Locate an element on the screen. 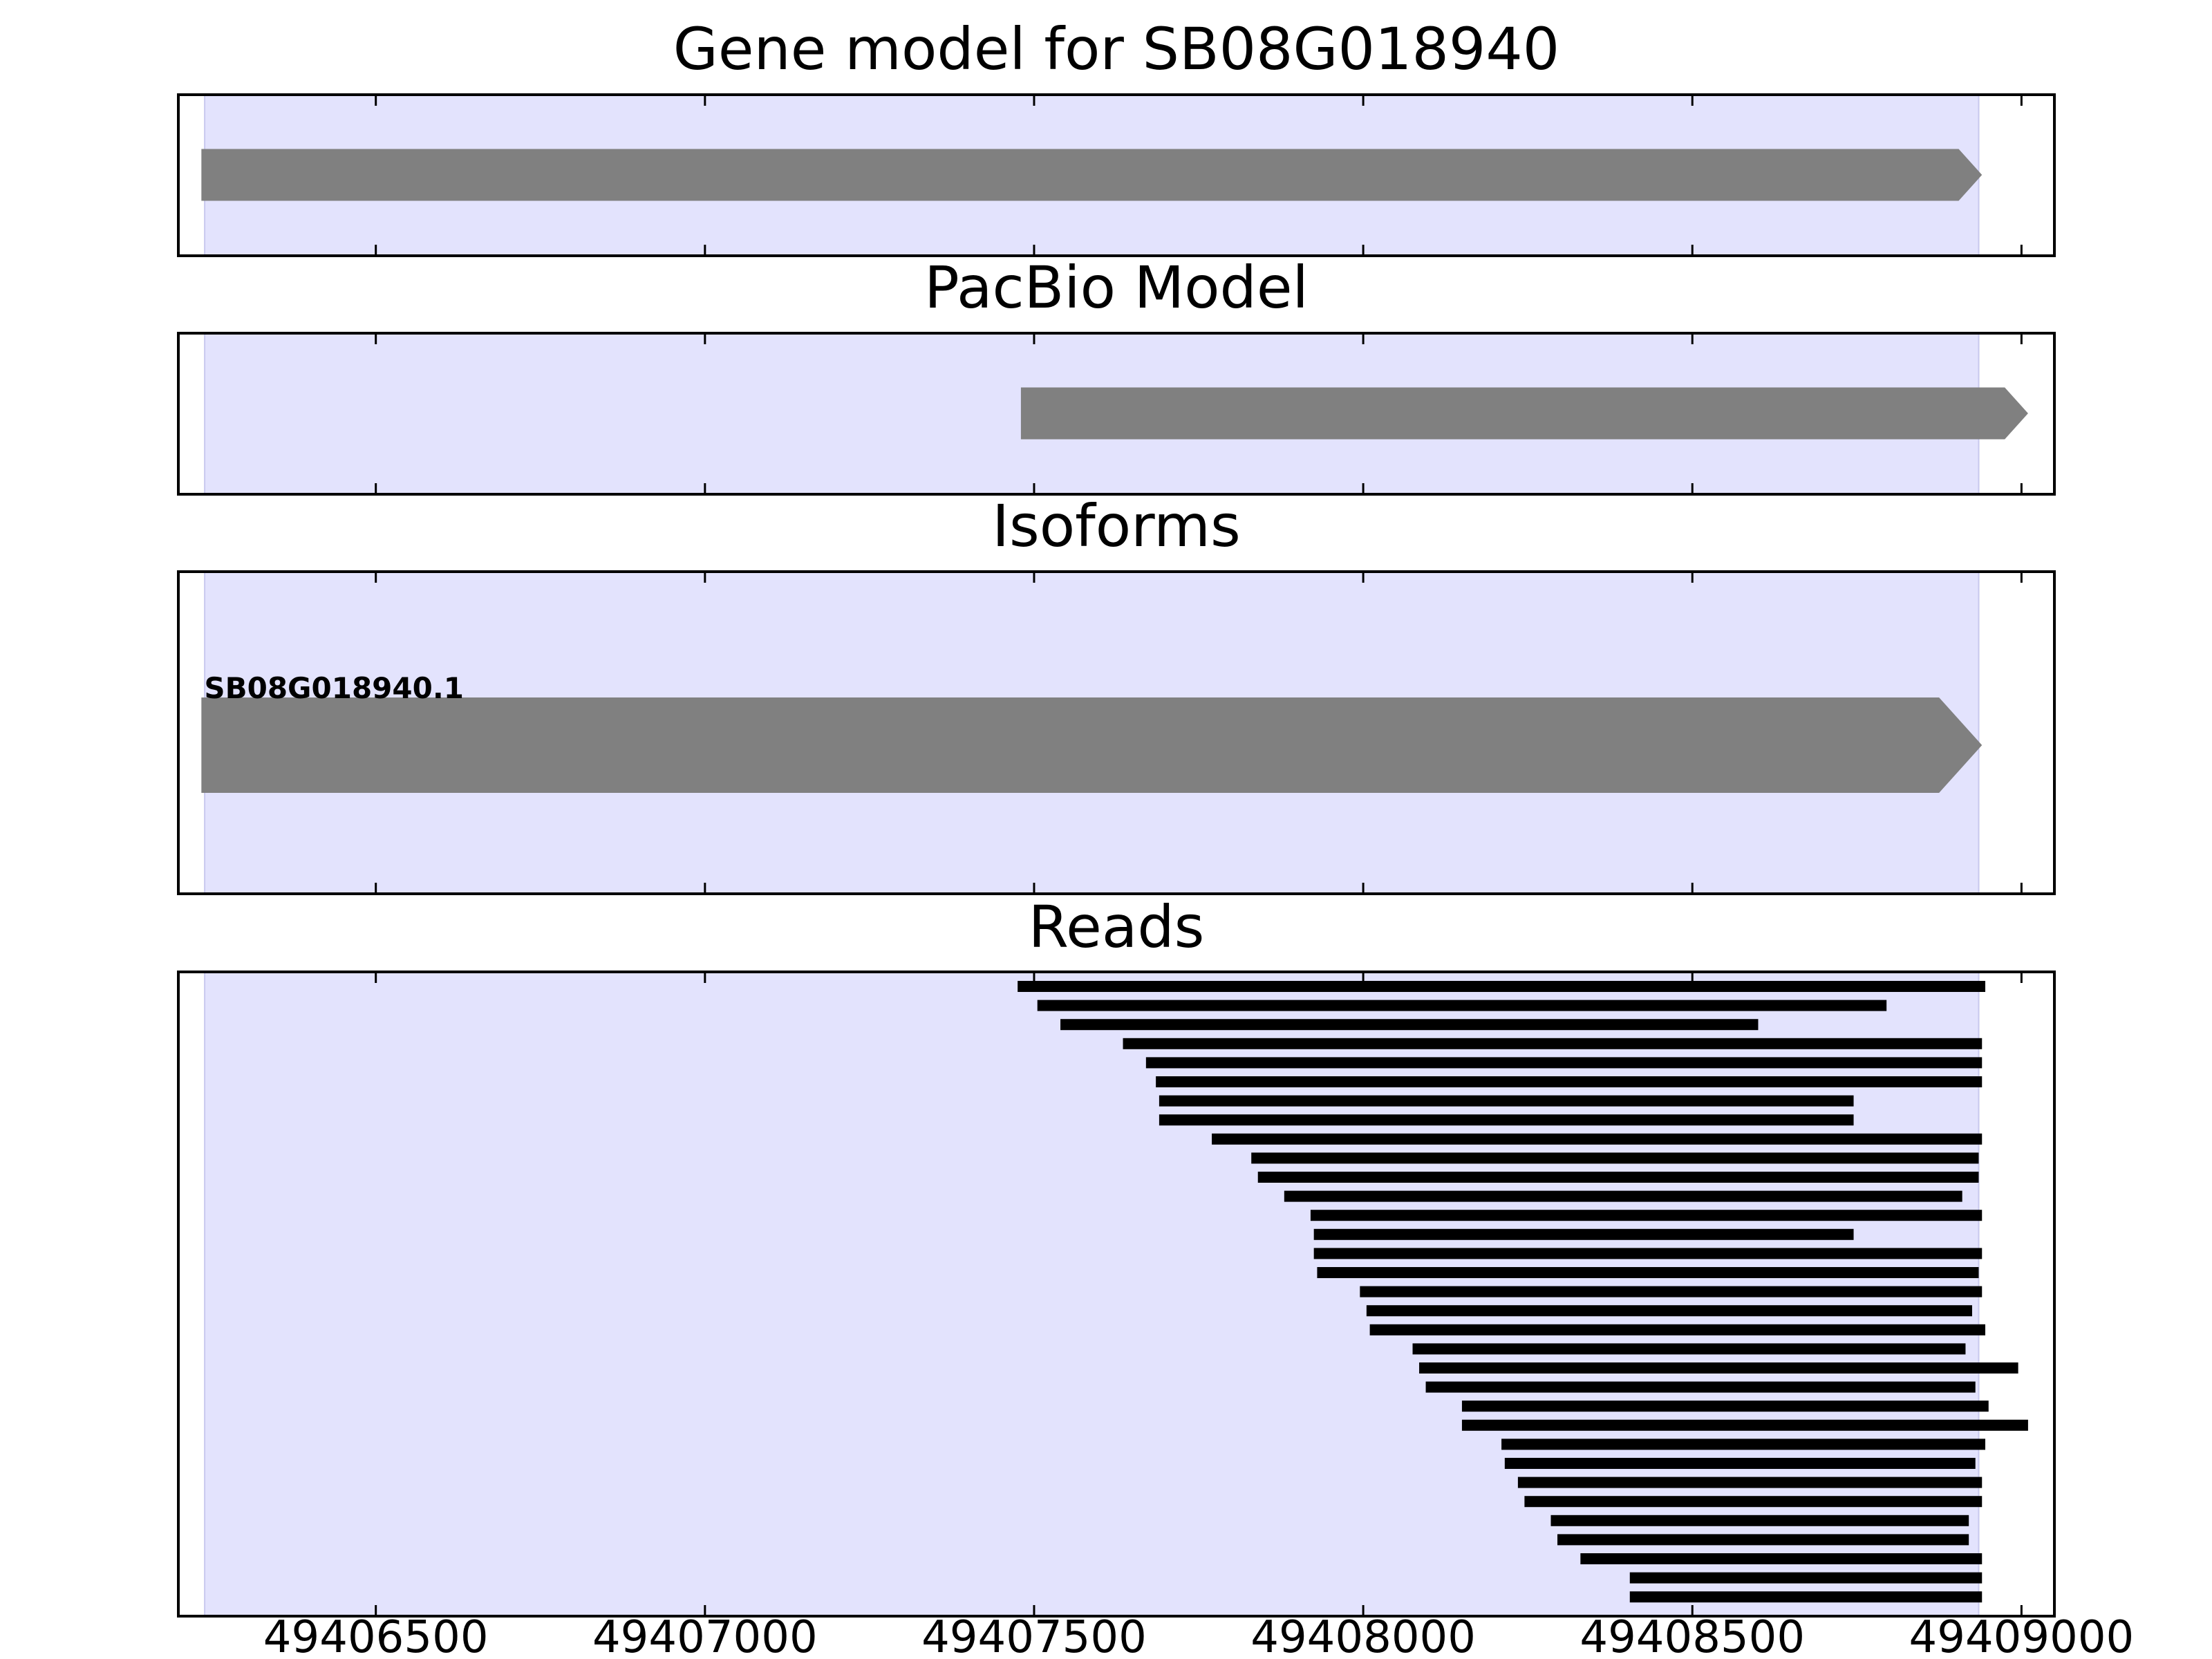 This screenshot has width=2212, height=1659. panel-title: Reads is located at coordinates (1117, 927).